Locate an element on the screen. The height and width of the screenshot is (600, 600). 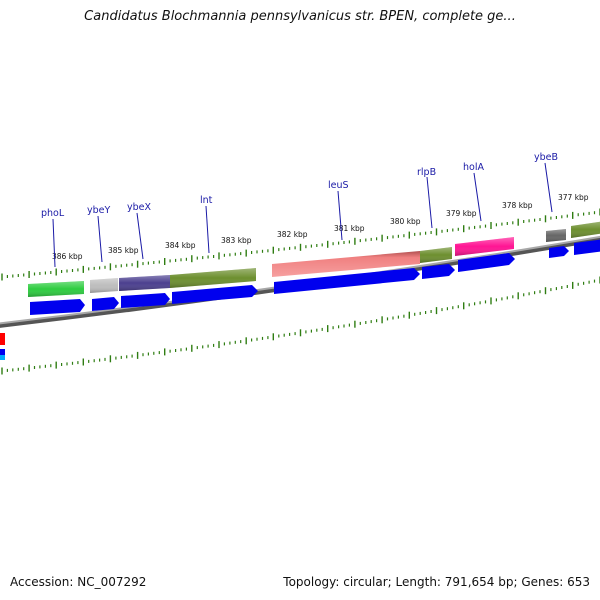
scale-ticks-upper is located at coordinates (300, 244).